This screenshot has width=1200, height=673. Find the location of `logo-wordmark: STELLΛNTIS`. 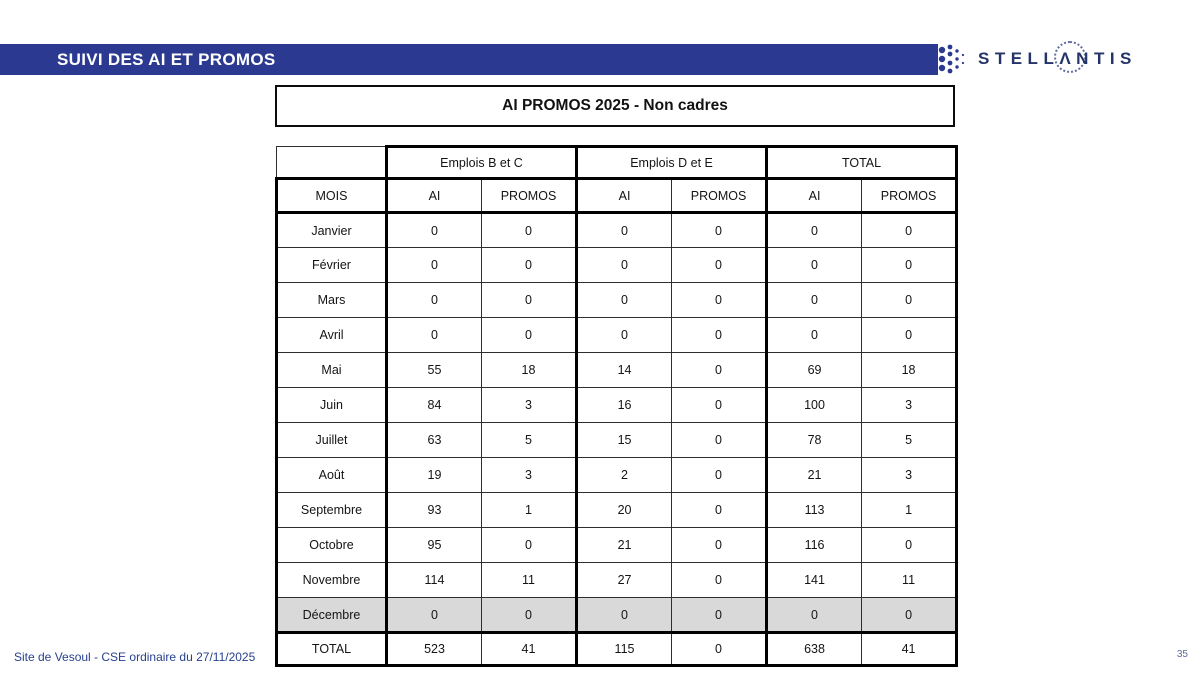

logo-wordmark: STELLΛNTIS is located at coordinates (1057, 58).